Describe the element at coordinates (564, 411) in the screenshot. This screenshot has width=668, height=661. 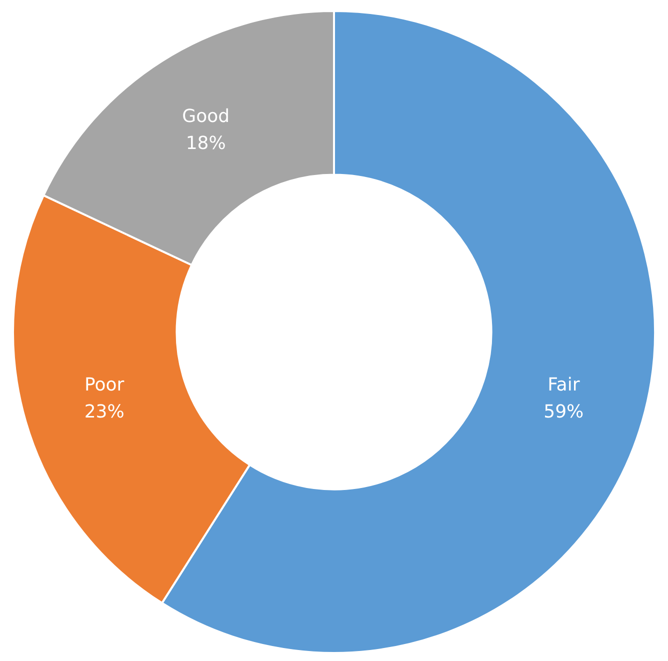
I see `data-label: 59%` at that location.